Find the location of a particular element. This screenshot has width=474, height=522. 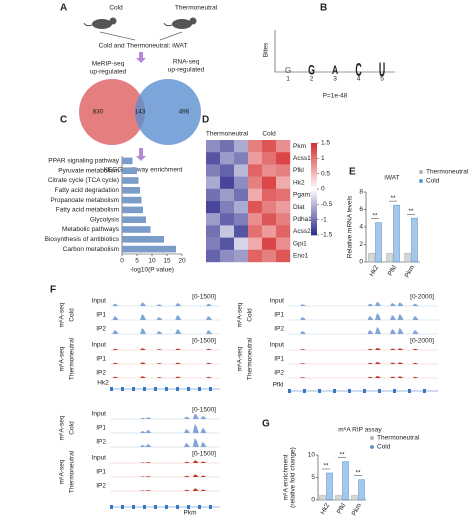

chart-title: iWAT is located at coordinates (391, 178).